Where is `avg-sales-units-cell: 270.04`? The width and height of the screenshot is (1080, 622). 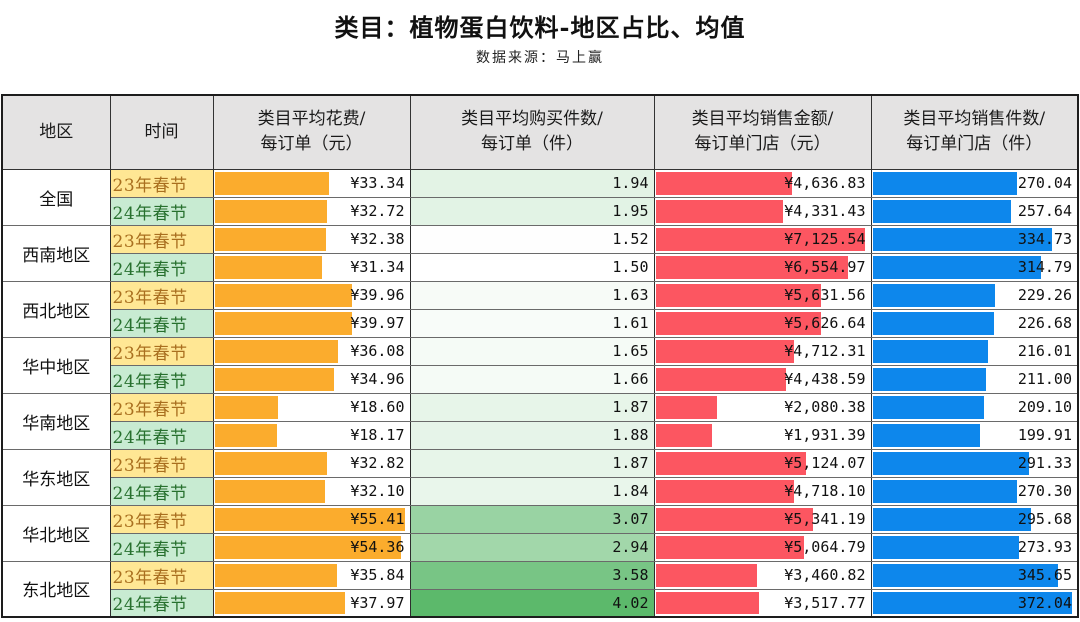 avg-sales-units-cell: 270.04 is located at coordinates (974, 183).